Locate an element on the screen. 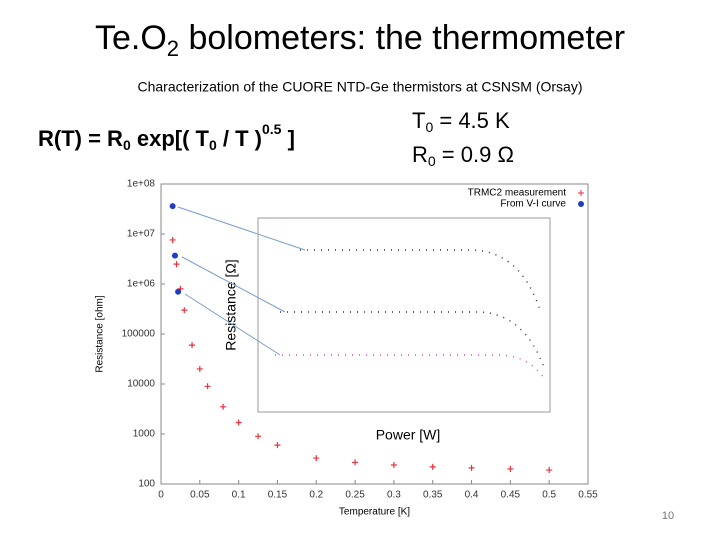 This screenshot has height=540, width=720. inset-ylabel: Resistance [Ω] is located at coordinates (231, 304).